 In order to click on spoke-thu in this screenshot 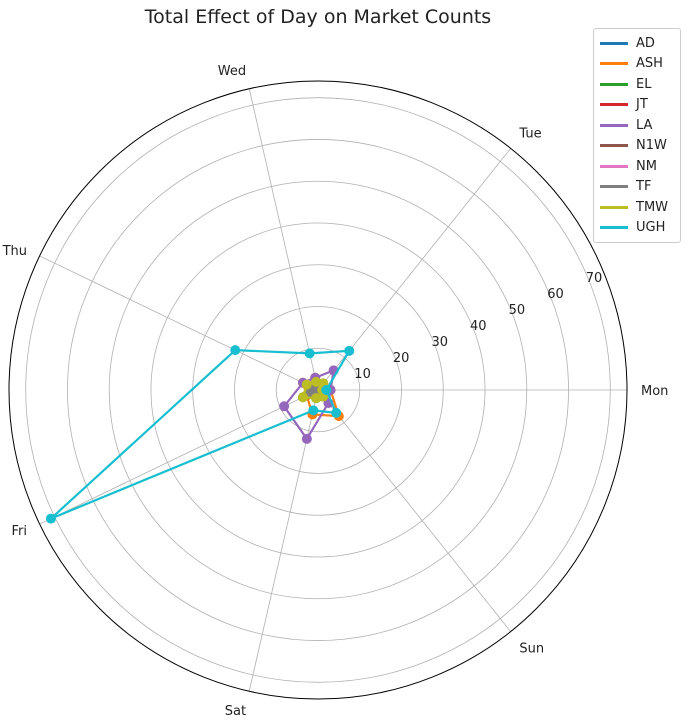, I will do `click(179, 323)`.